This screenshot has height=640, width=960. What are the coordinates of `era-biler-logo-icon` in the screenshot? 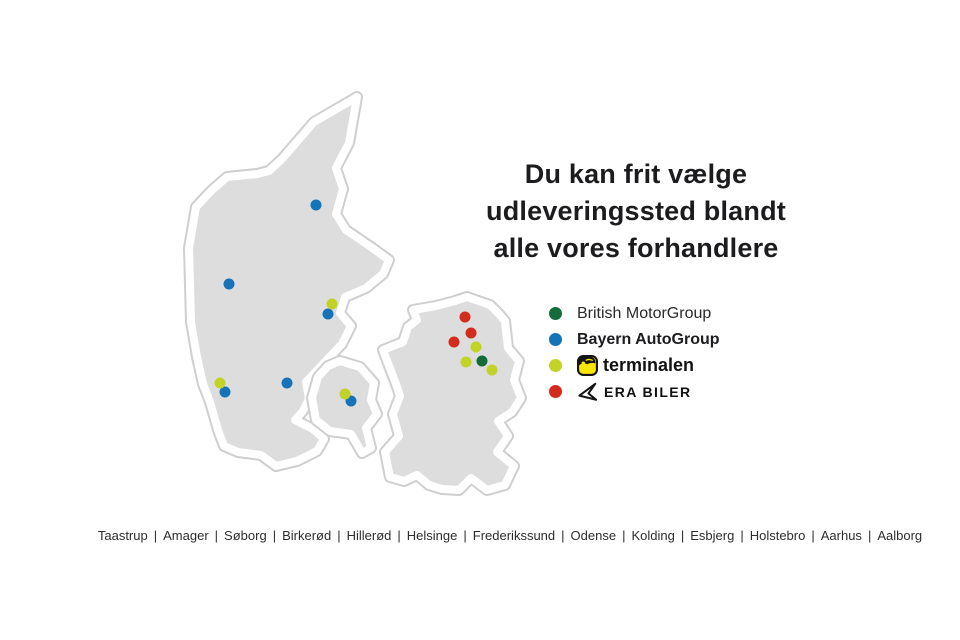 It's located at (588, 392).